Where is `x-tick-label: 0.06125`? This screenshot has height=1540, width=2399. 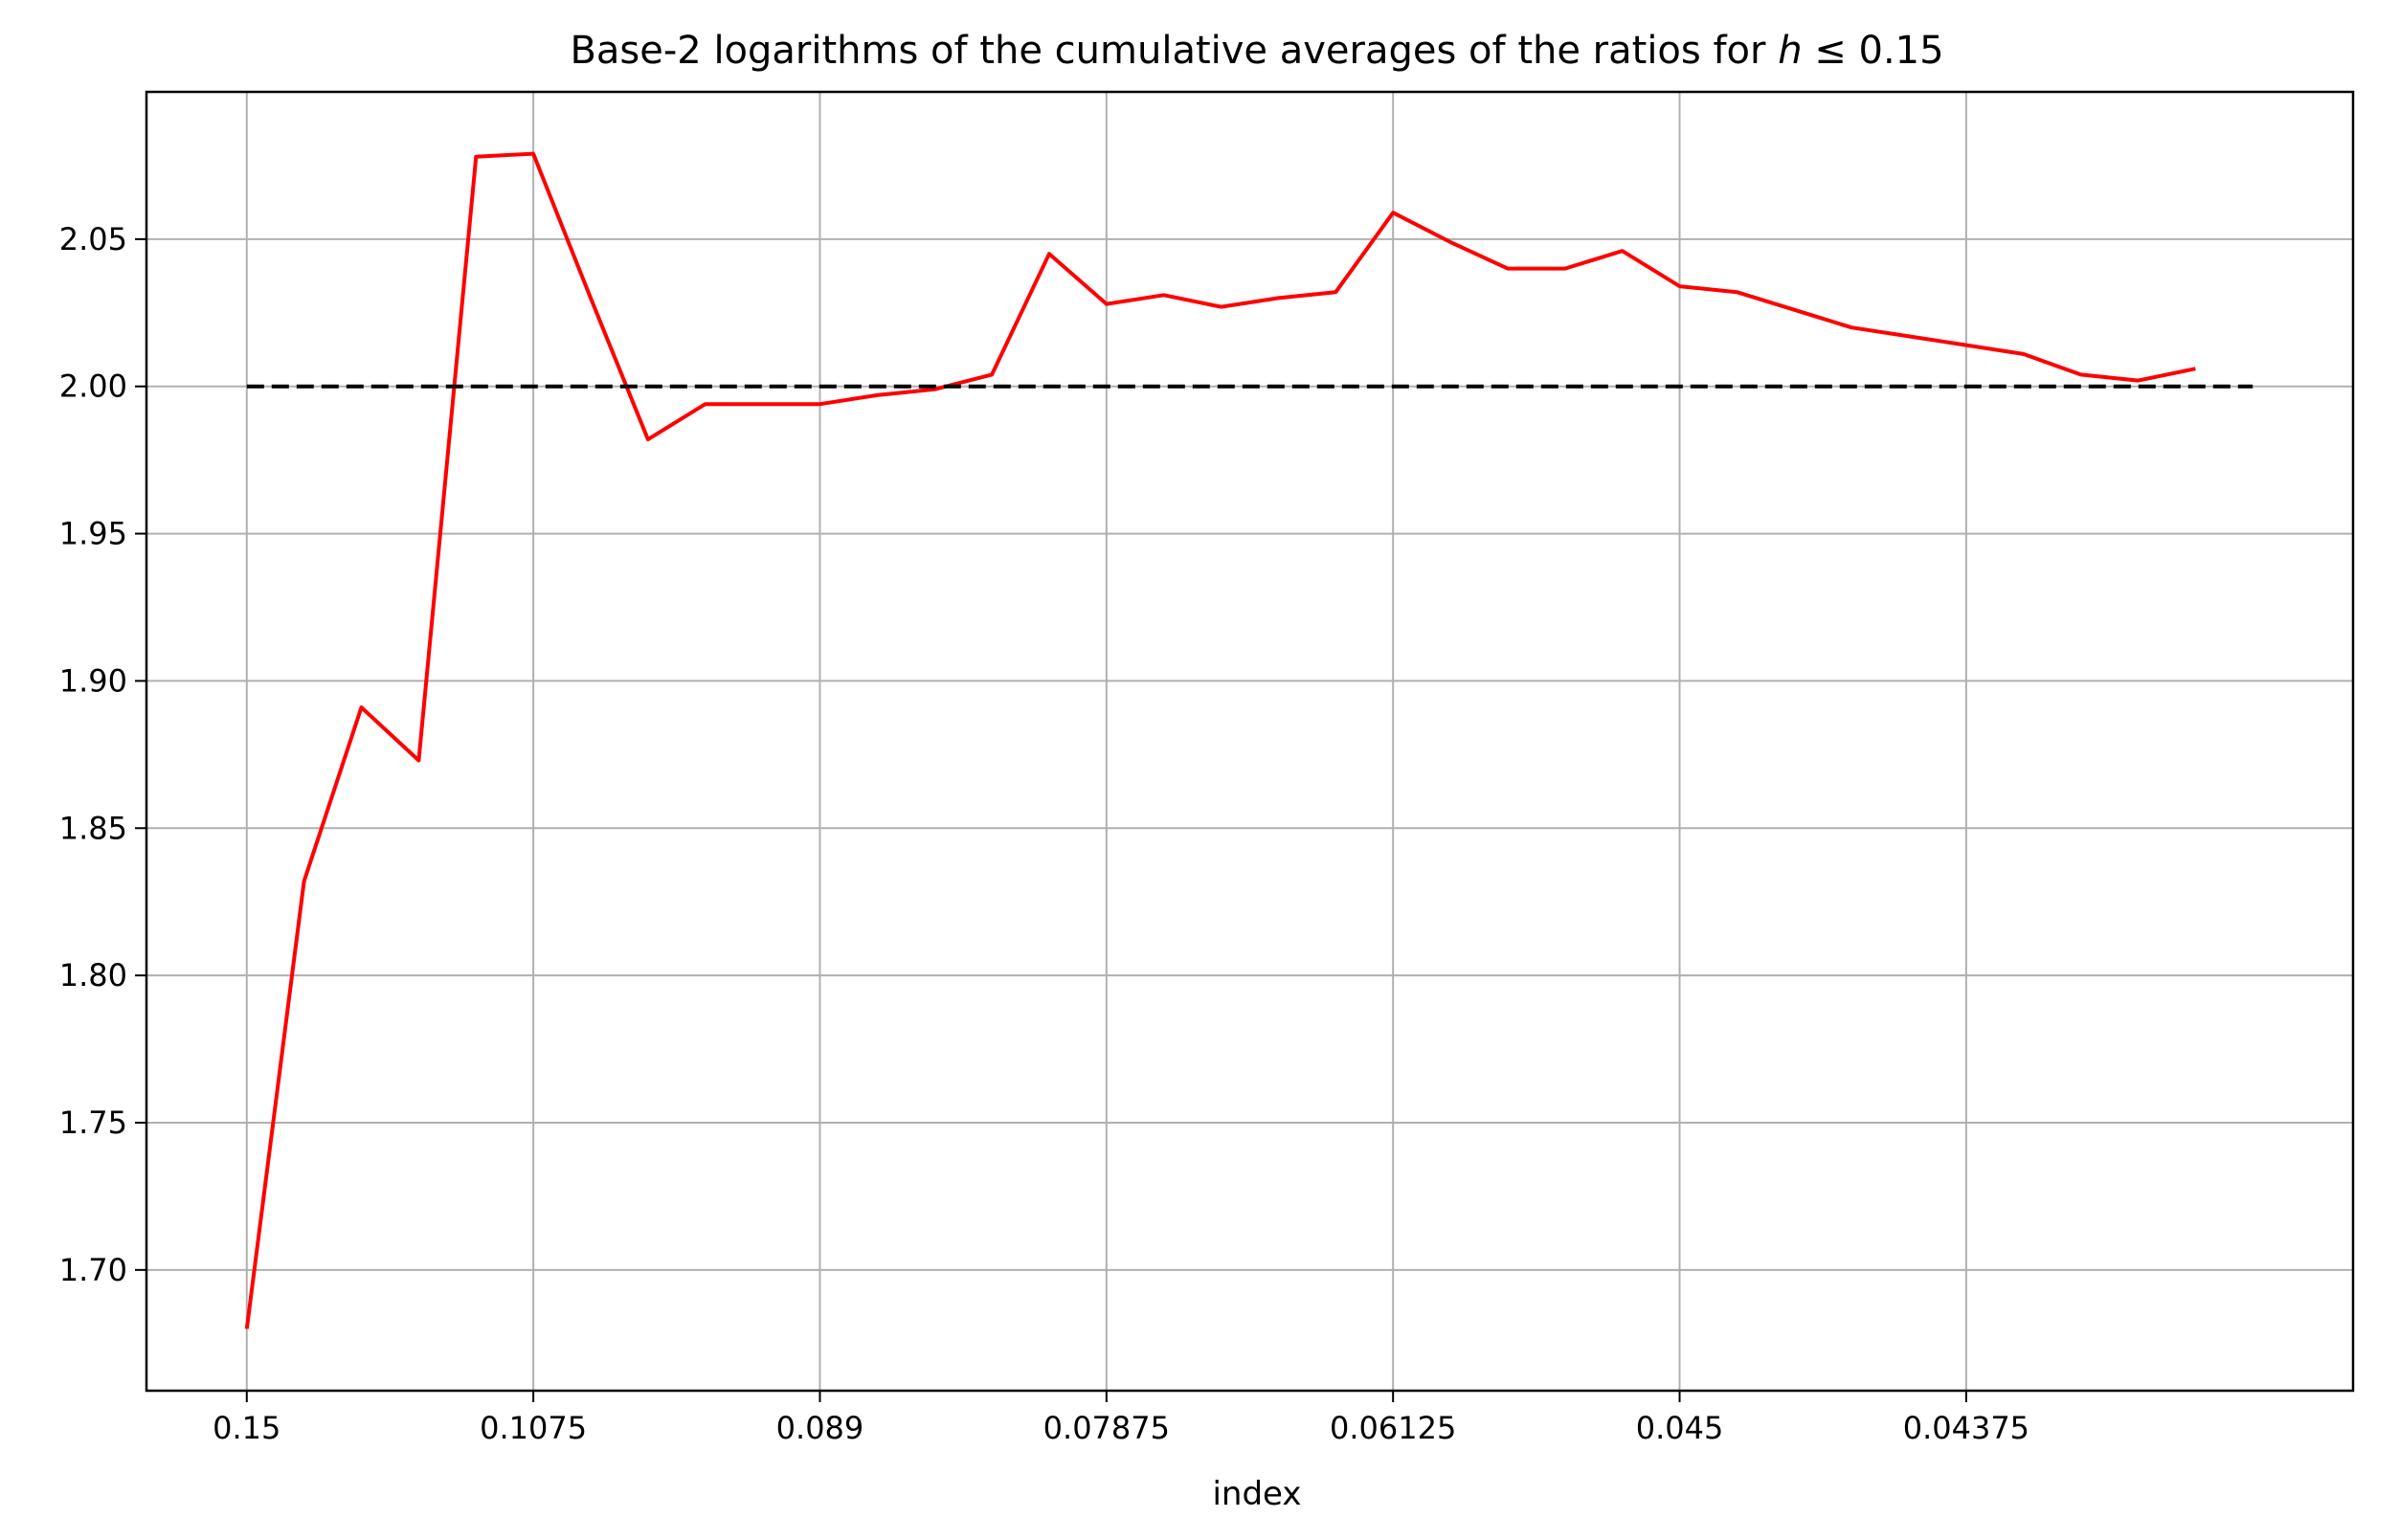
x-tick-label: 0.06125 is located at coordinates (1393, 1428).